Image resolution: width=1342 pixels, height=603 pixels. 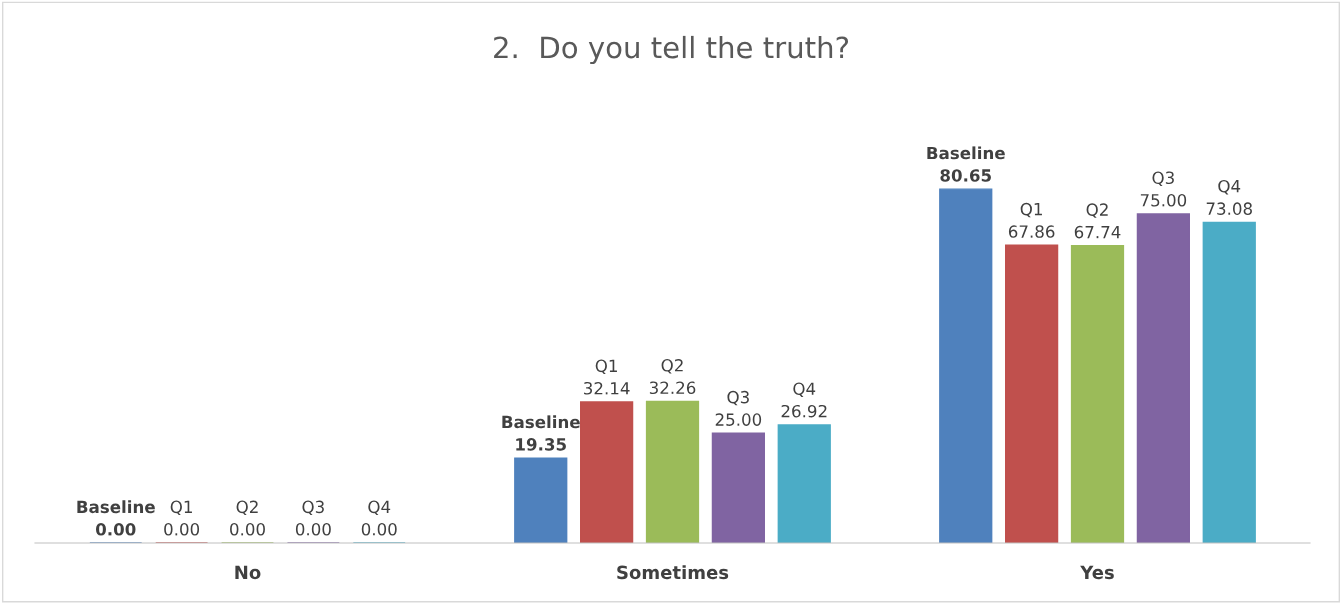 I want to click on data-label: 67.74, so click(x=1097, y=232).